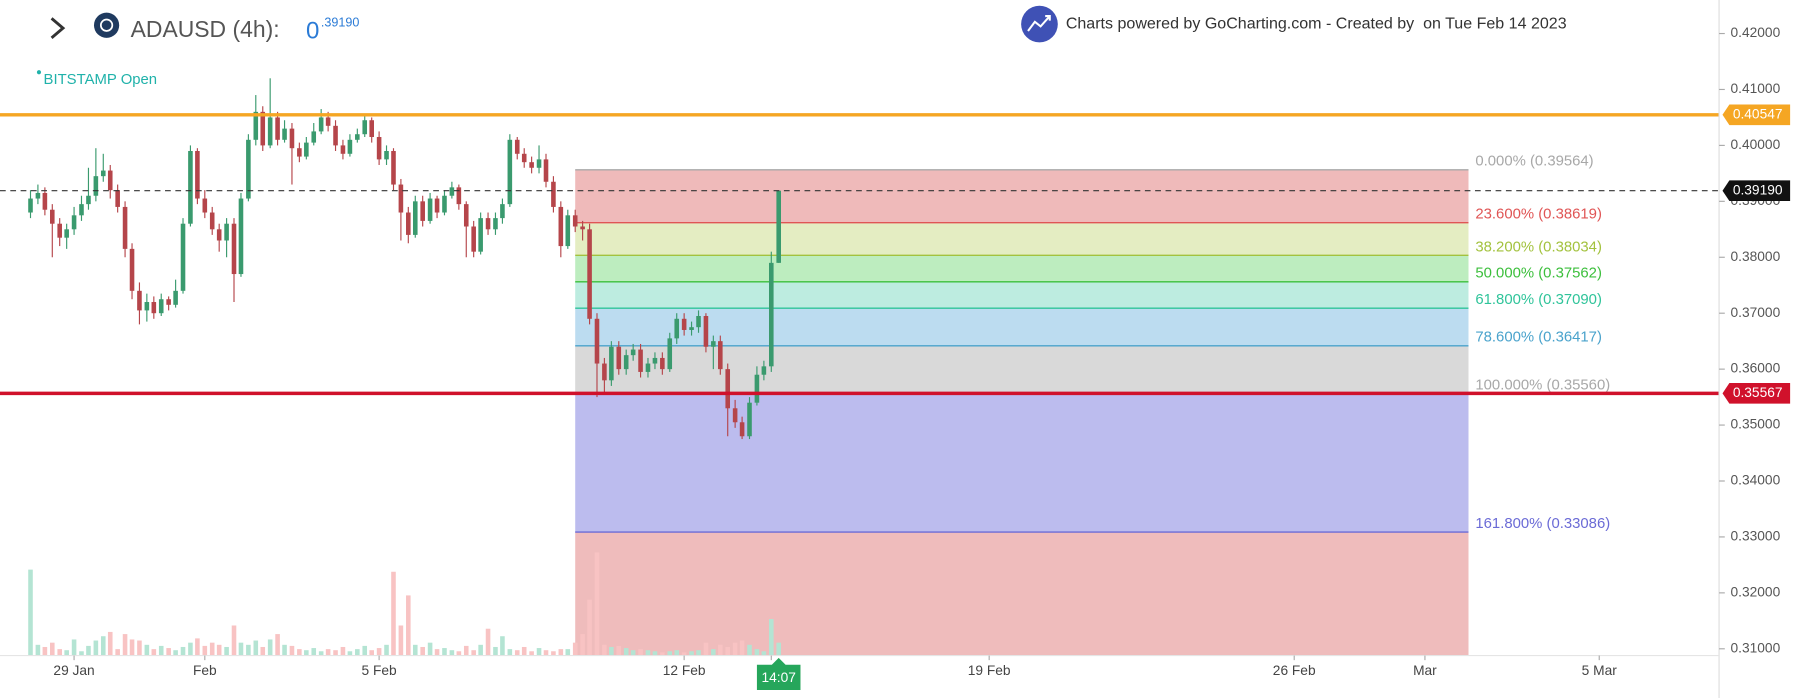 The width and height of the screenshot is (1797, 698). Describe the element at coordinates (1039, 24) in the screenshot. I see `brand-icon` at that location.